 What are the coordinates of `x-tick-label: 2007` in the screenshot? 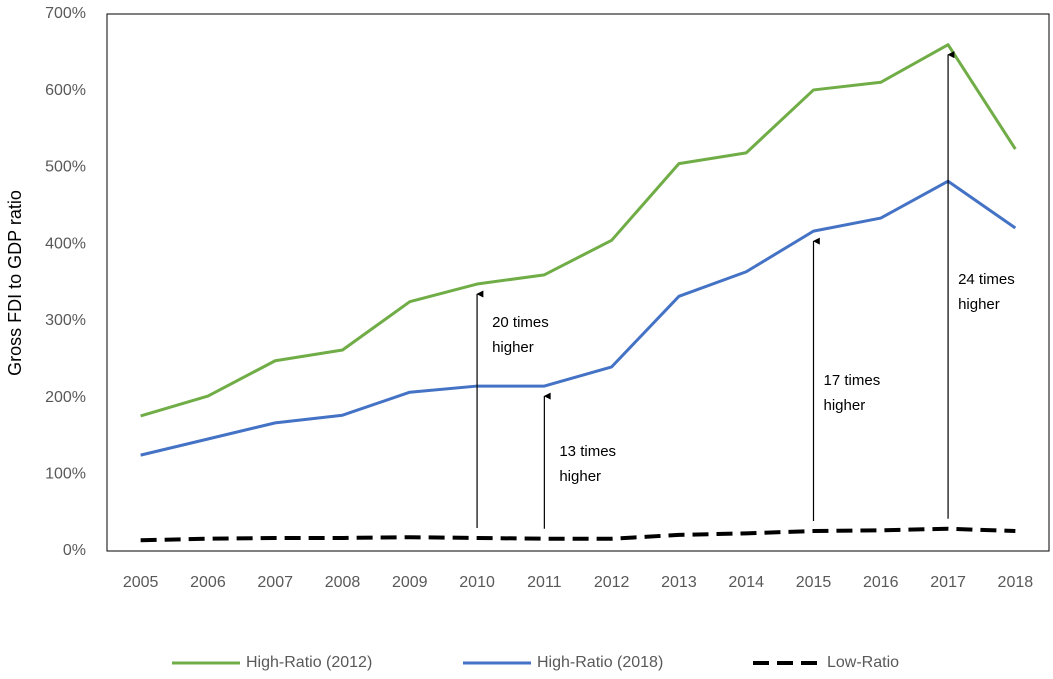 It's located at (275, 582).